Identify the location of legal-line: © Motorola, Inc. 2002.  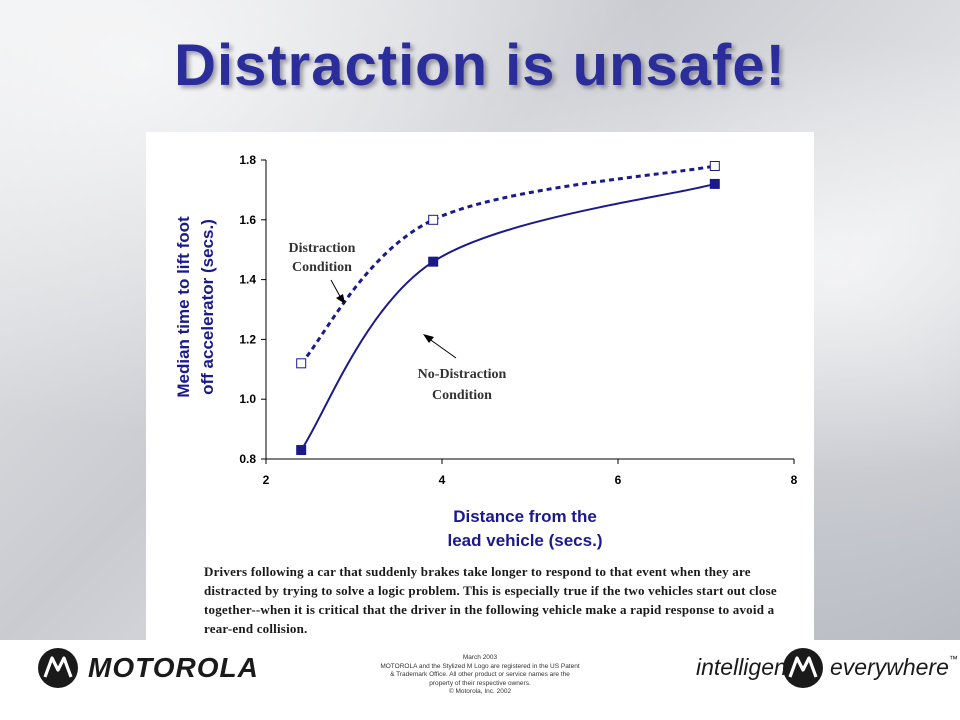
(480, 691).